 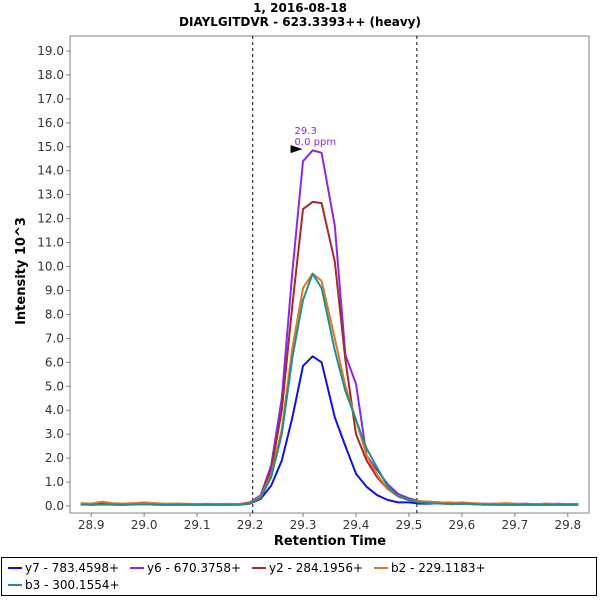 I want to click on x-tick-label: 29.1, so click(x=197, y=525).